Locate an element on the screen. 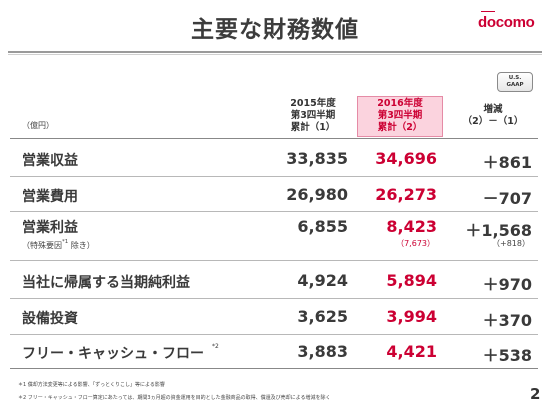 Image resolution: width=550 pixels, height=413 pixels. value-fcf-prior: 3,883 is located at coordinates (322, 351).